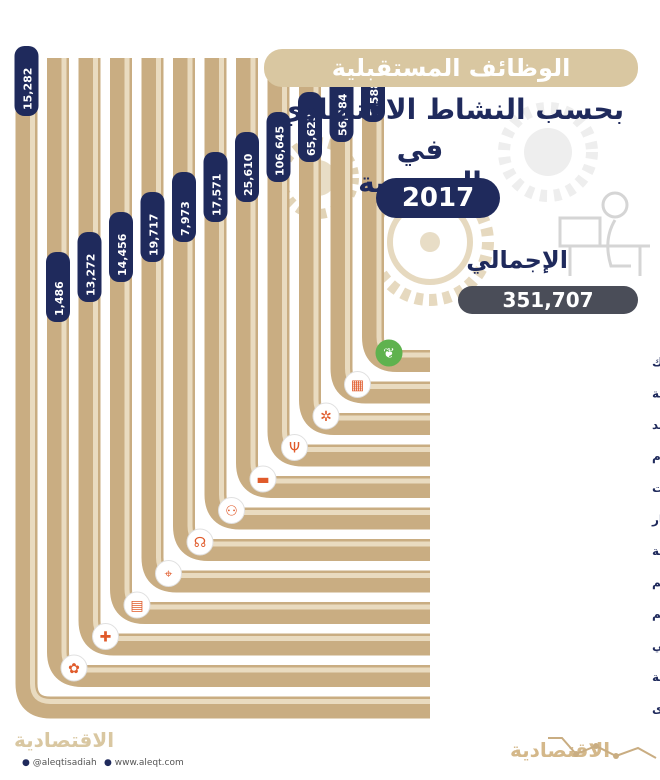  What do you see at coordinates (656, 708) in the screenshot?
I see `category-label: الخدمات الأخرى` at bounding box center [656, 708].